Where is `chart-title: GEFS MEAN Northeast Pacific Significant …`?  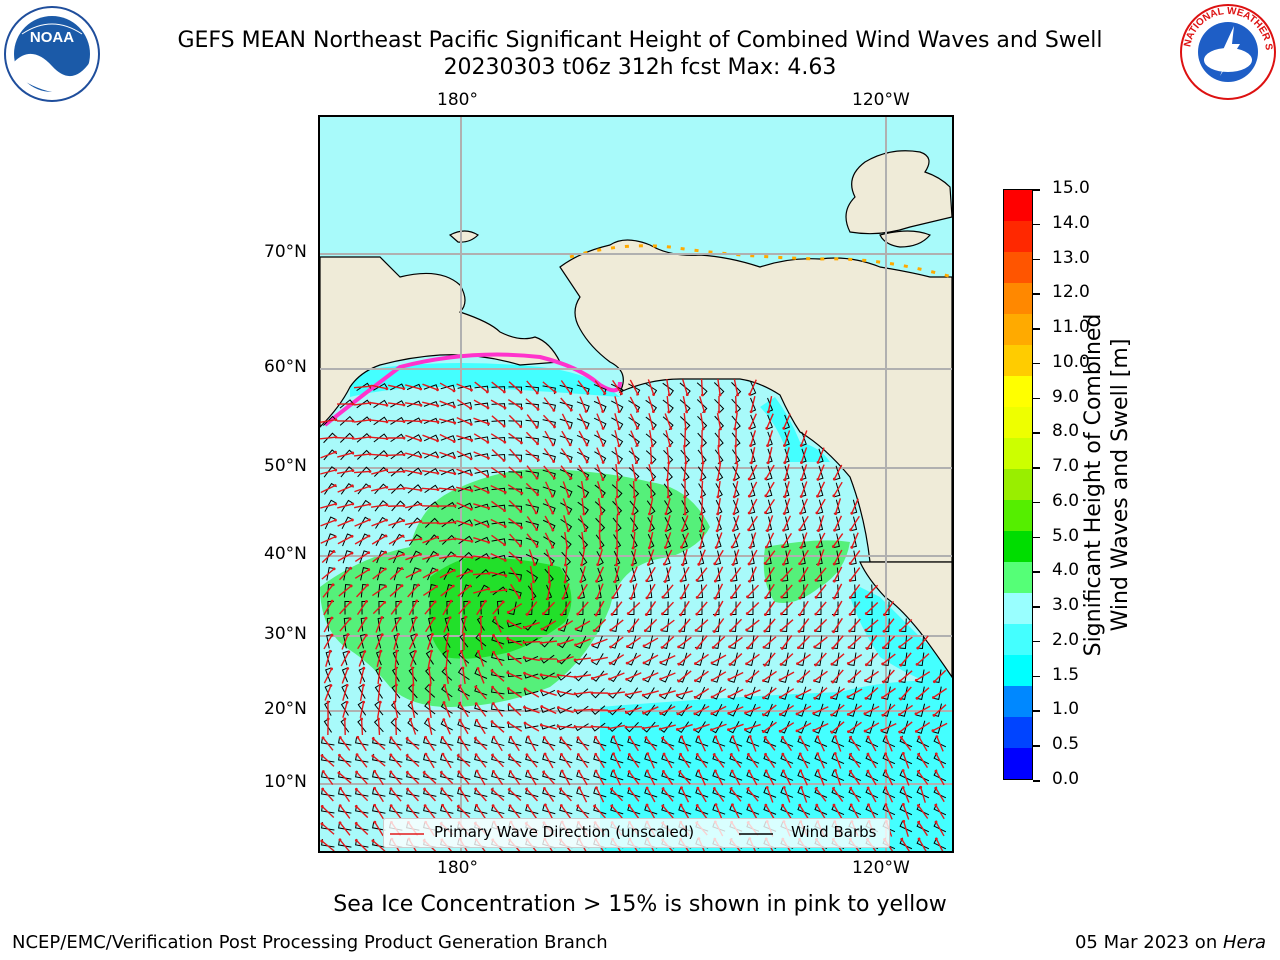
chart-title: GEFS MEAN Northeast Pacific Significant … is located at coordinates (640, 40).